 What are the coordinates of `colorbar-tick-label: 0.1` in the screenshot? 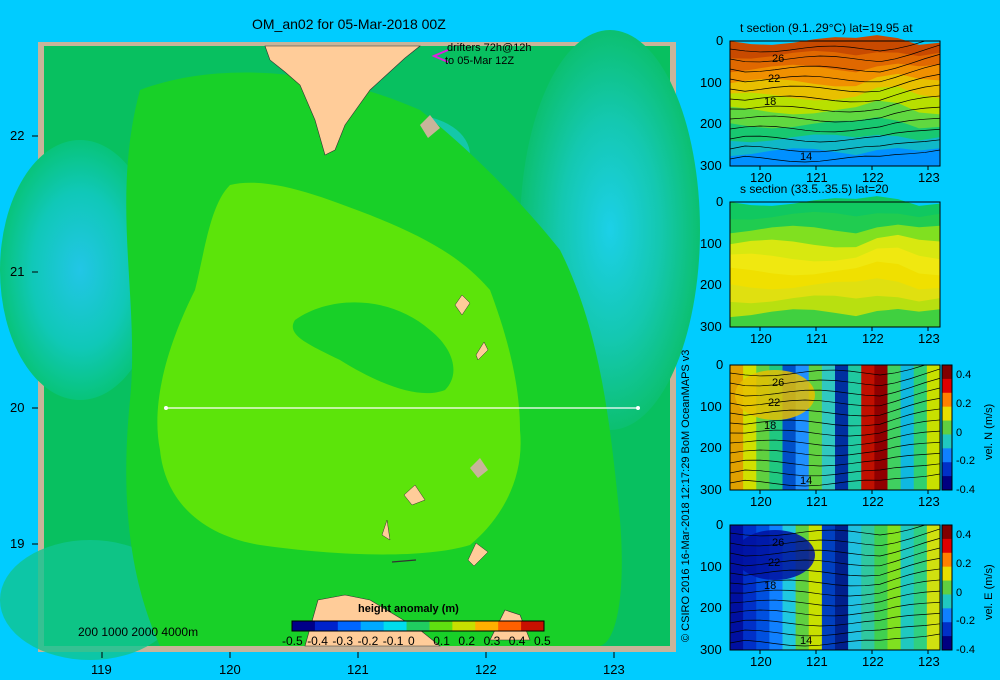 It's located at (441, 641).